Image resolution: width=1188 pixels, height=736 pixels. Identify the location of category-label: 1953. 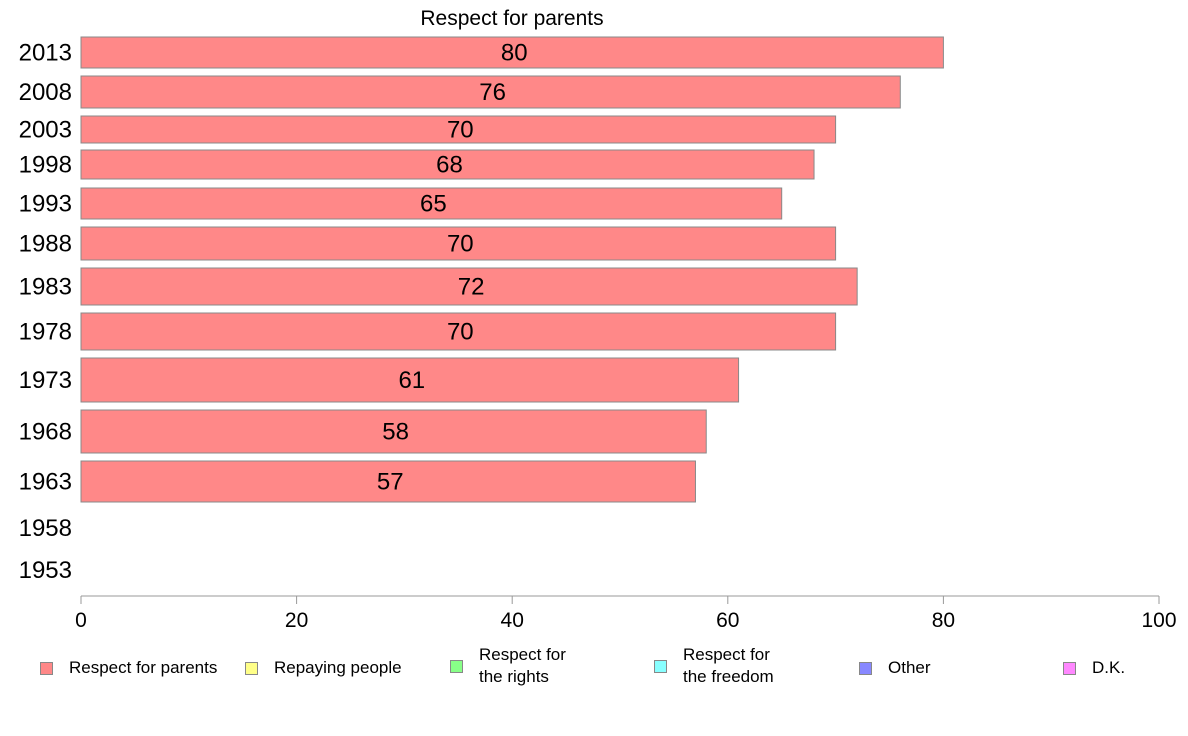
(45, 570).